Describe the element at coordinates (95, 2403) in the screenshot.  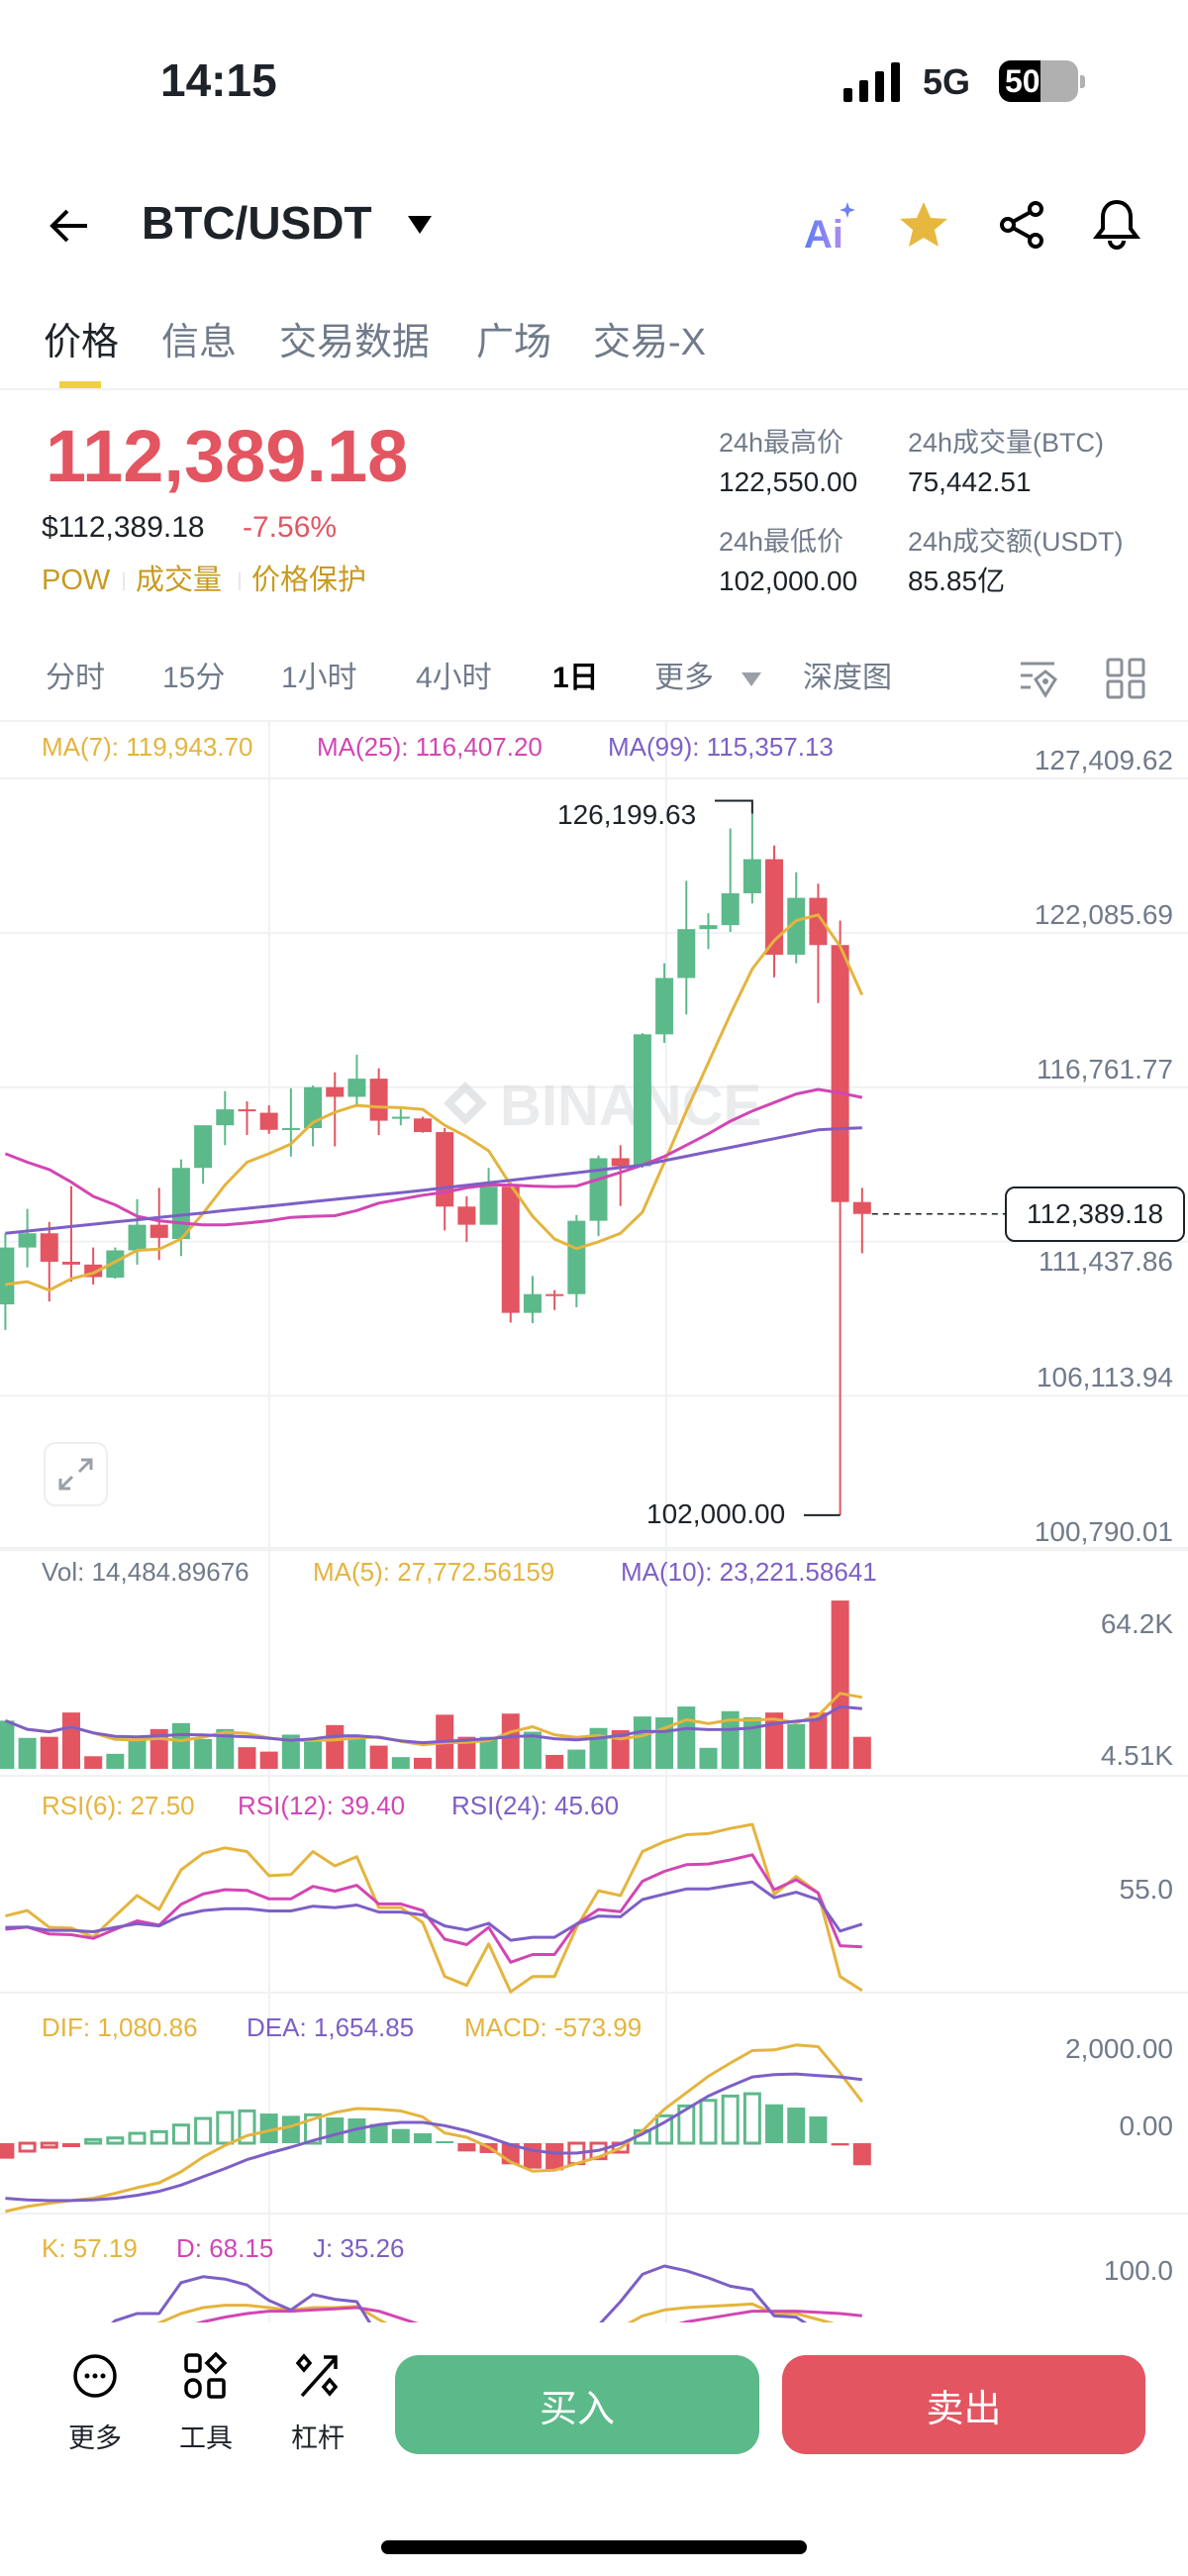
I see `more-button: 更多` at that location.